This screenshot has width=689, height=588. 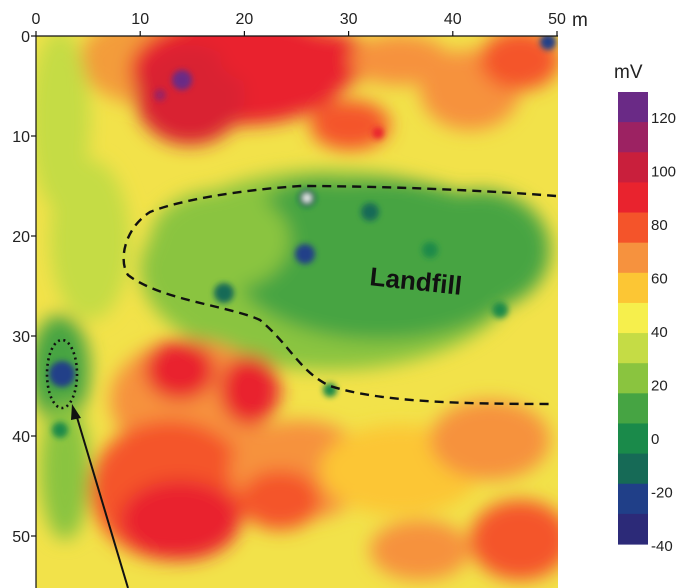 I want to click on x-tick-label: 50, so click(x=557, y=19).